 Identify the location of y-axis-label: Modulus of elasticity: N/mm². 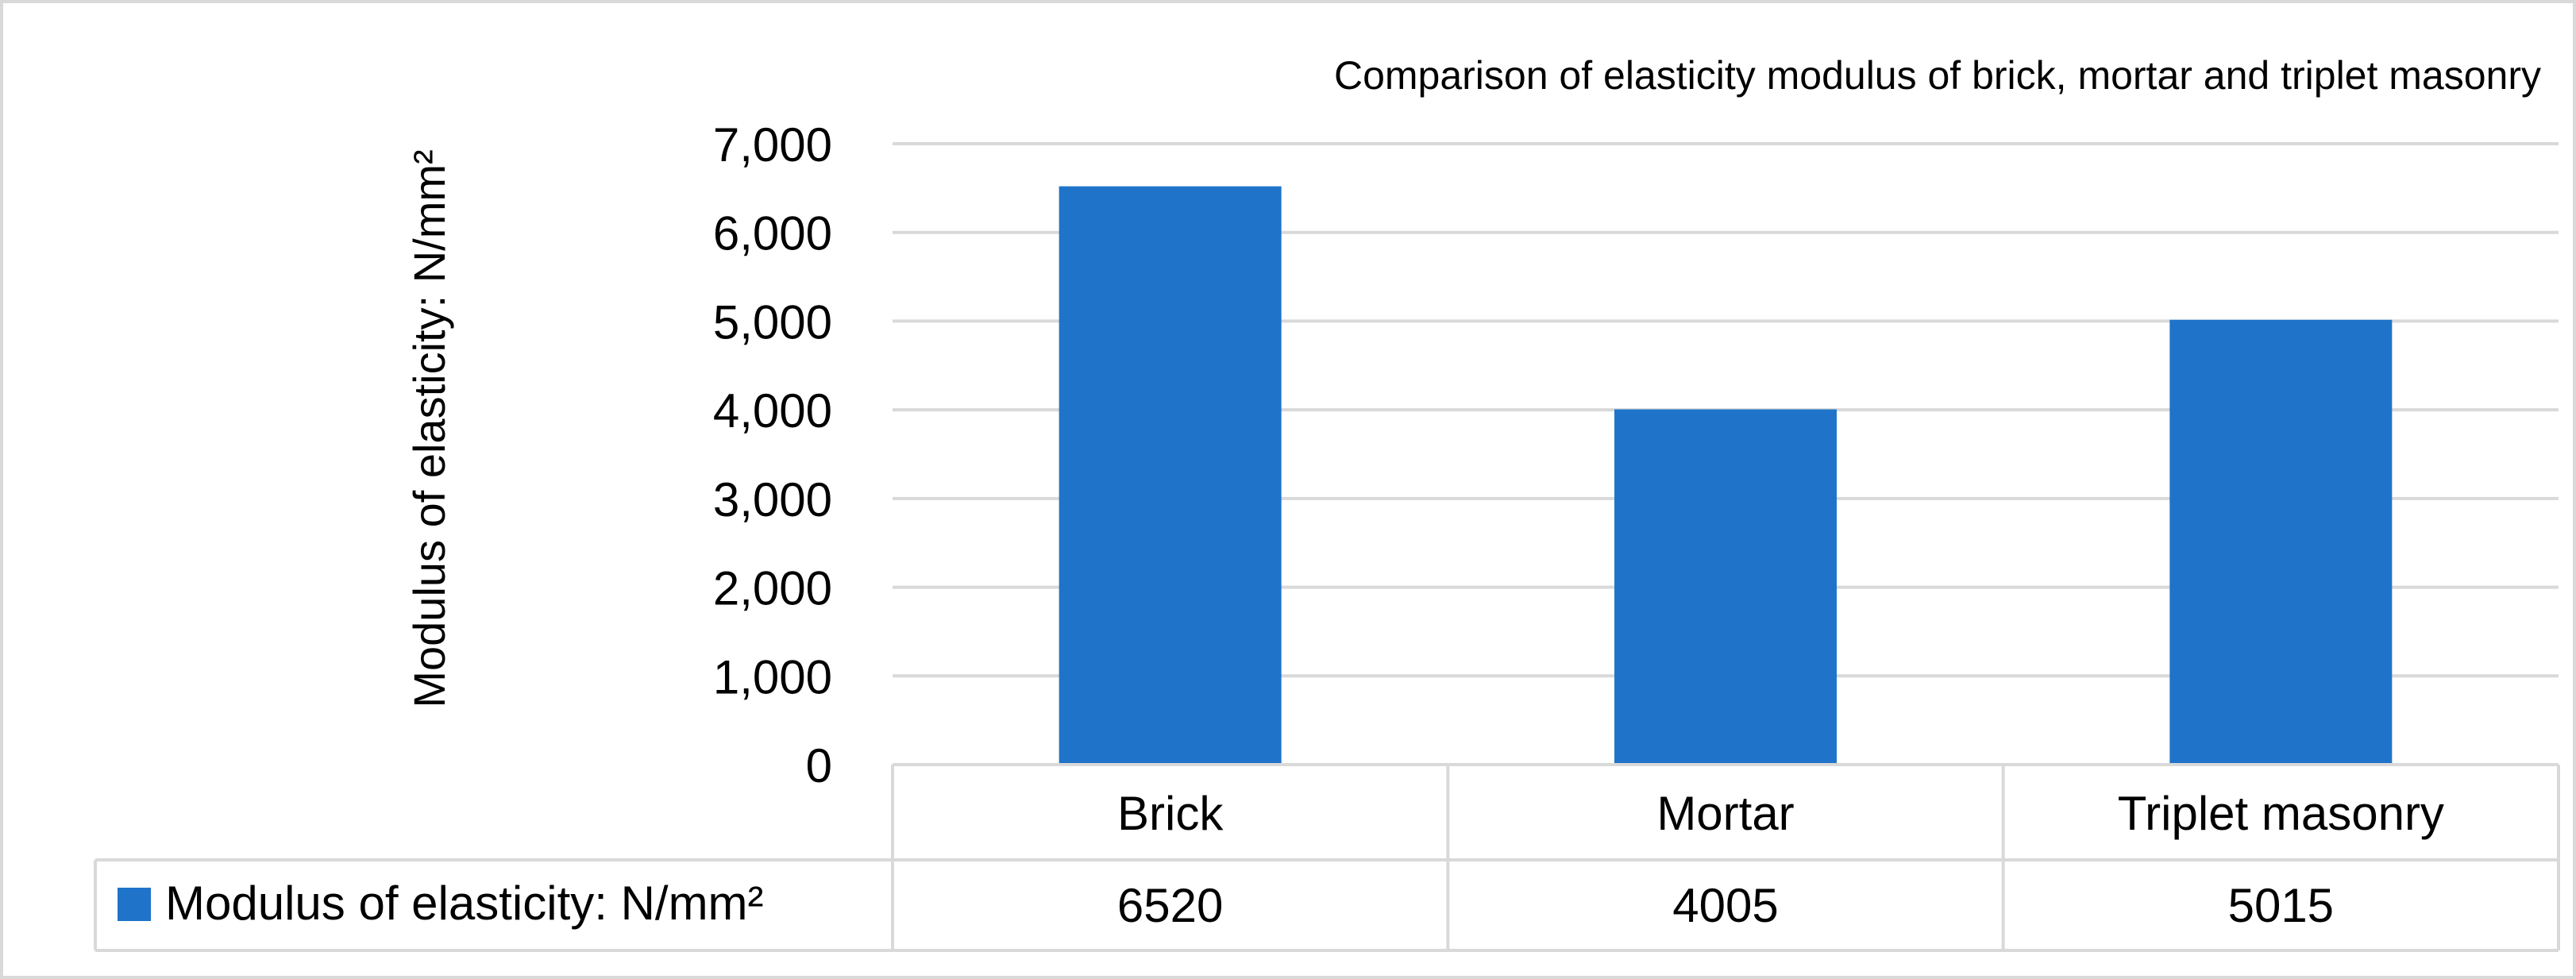
(429, 428).